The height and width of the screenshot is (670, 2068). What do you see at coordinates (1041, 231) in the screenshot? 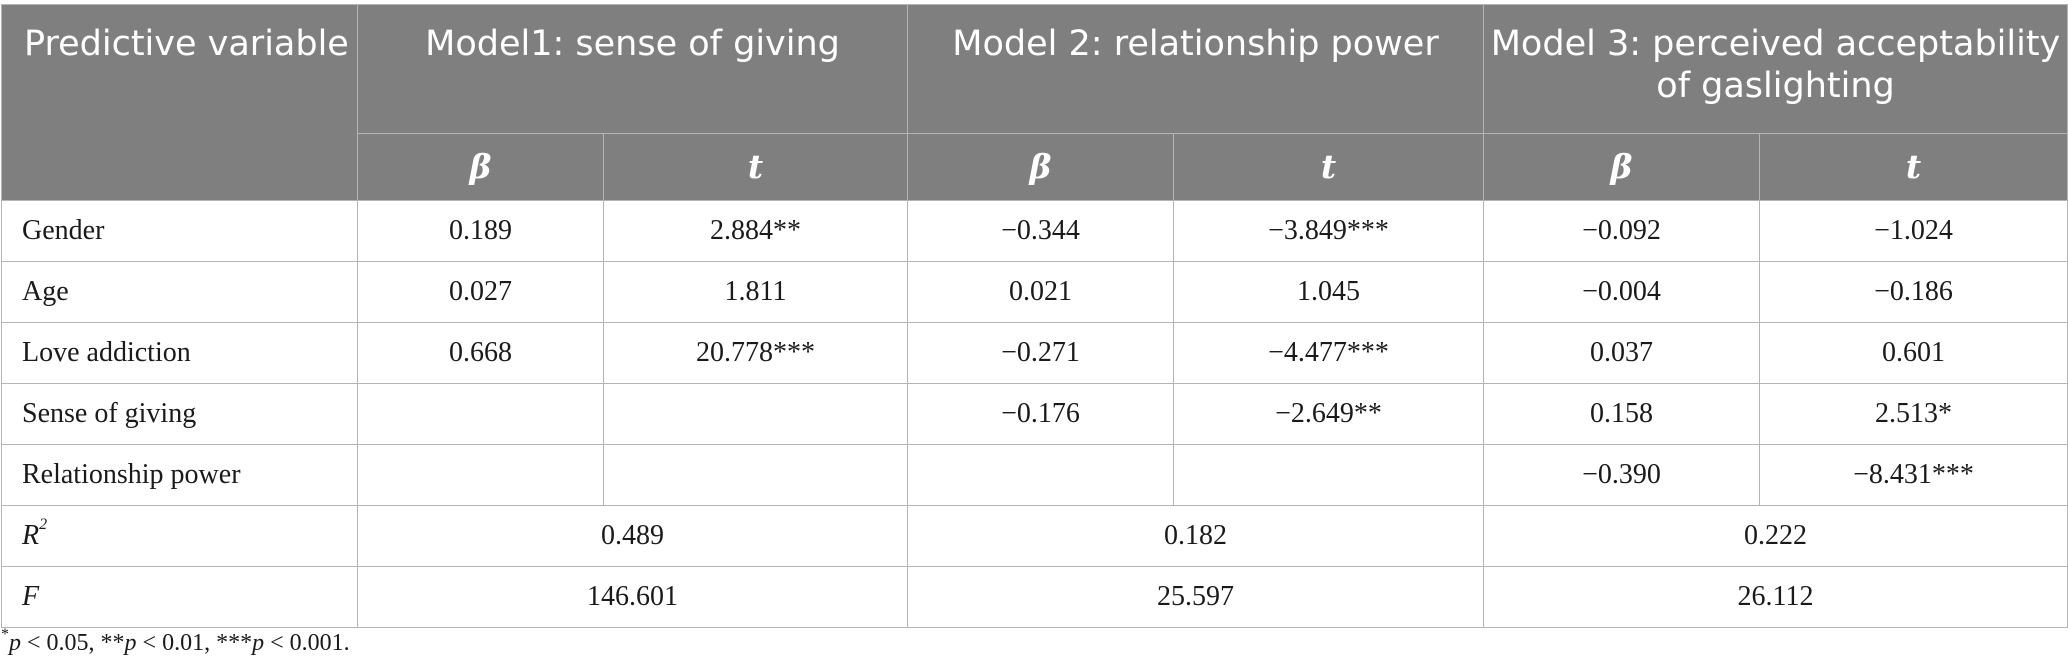
I see `table-cell: −0.344` at bounding box center [1041, 231].